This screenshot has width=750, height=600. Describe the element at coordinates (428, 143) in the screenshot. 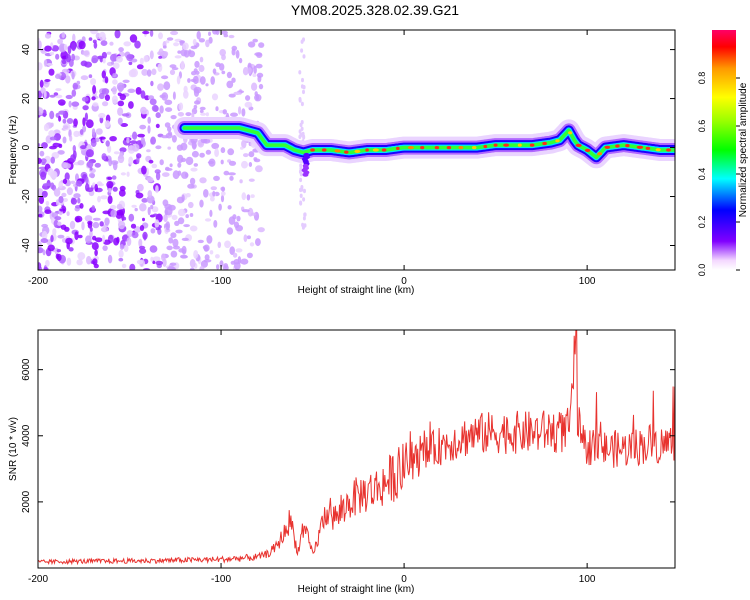

I see `ridge-green` at that location.